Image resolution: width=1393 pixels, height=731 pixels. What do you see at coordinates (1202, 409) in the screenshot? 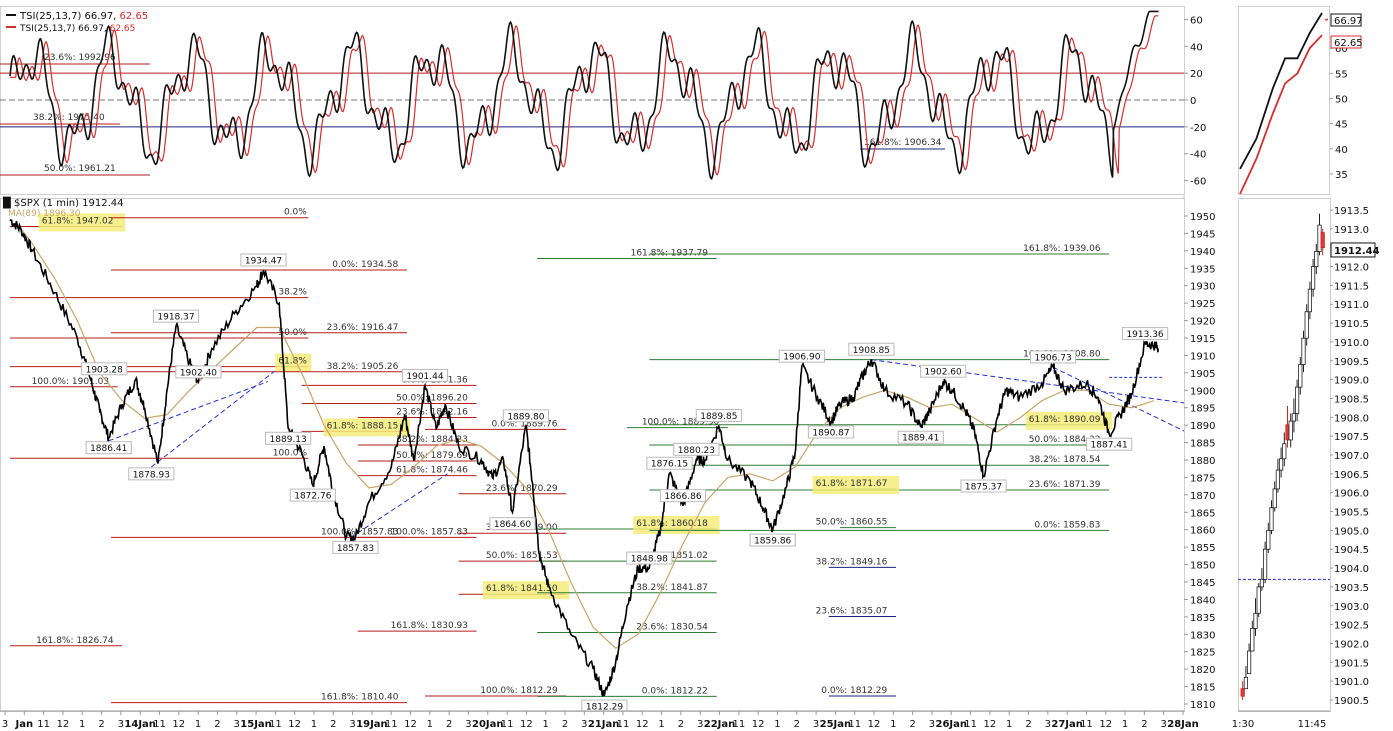
I see `price-y-tick-label: 1895` at bounding box center [1202, 409].